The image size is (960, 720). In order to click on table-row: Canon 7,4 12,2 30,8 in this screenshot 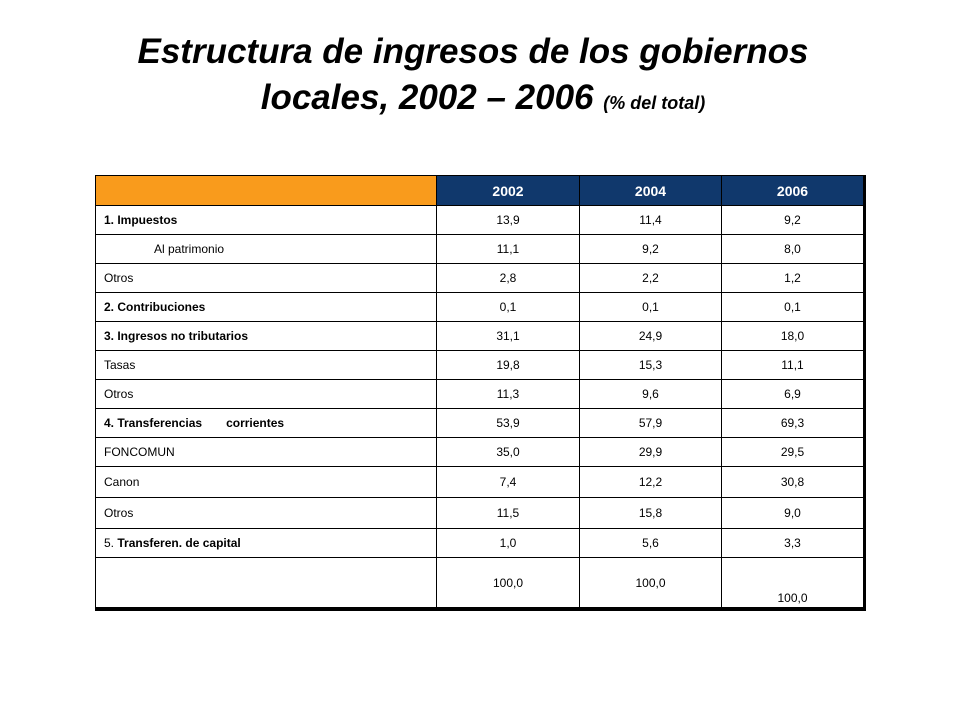, I will do `click(479, 482)`.